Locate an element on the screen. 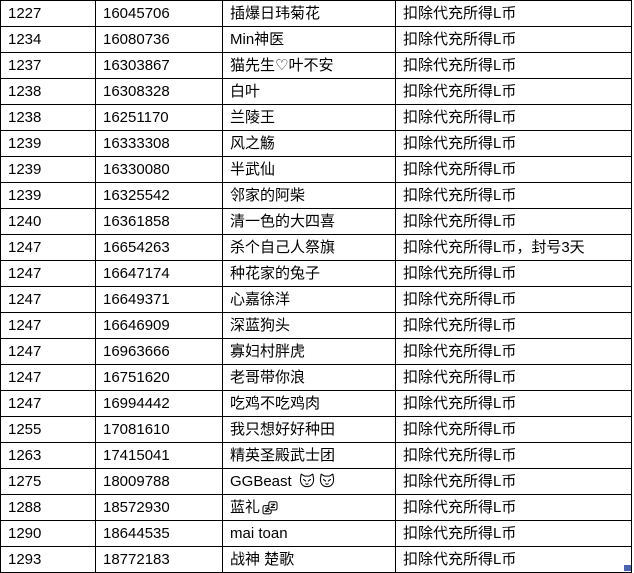  cat-face-icon is located at coordinates (327, 480).